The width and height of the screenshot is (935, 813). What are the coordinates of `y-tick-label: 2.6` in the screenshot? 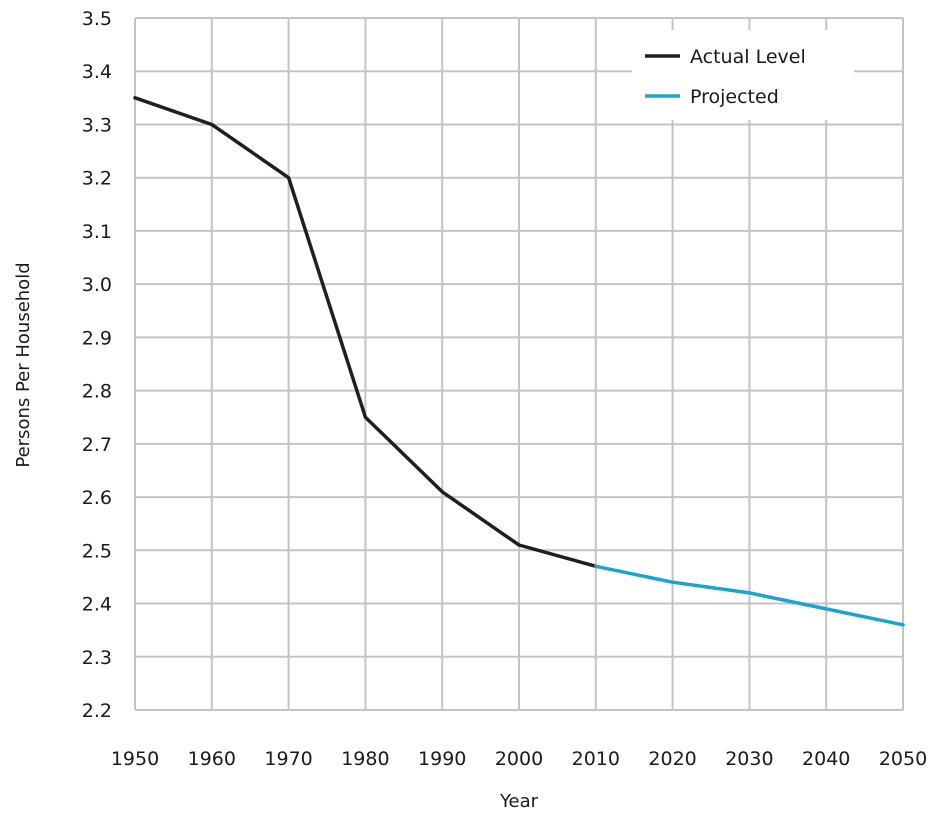 It's located at (97, 498).